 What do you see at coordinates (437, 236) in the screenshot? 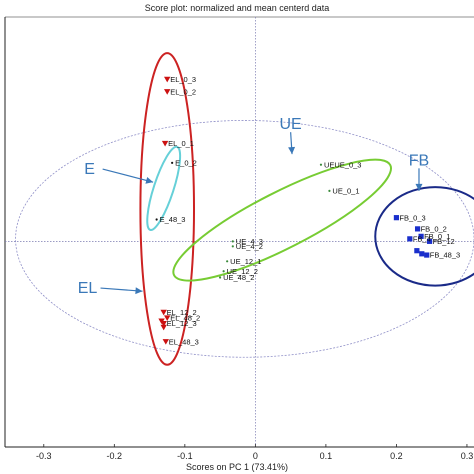
I see `point-label: FB_0_1` at bounding box center [437, 236].